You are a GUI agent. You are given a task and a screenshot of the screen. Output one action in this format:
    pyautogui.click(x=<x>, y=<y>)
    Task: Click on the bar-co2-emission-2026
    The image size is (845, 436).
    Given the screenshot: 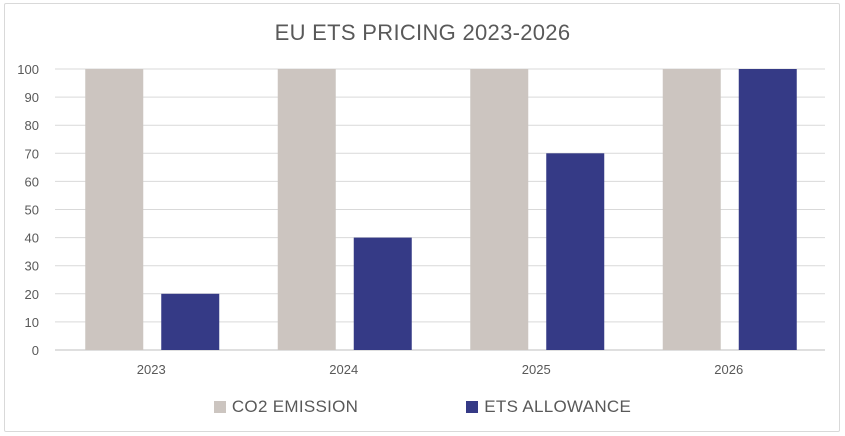 What is the action you would take?
    pyautogui.click(x=691, y=209)
    